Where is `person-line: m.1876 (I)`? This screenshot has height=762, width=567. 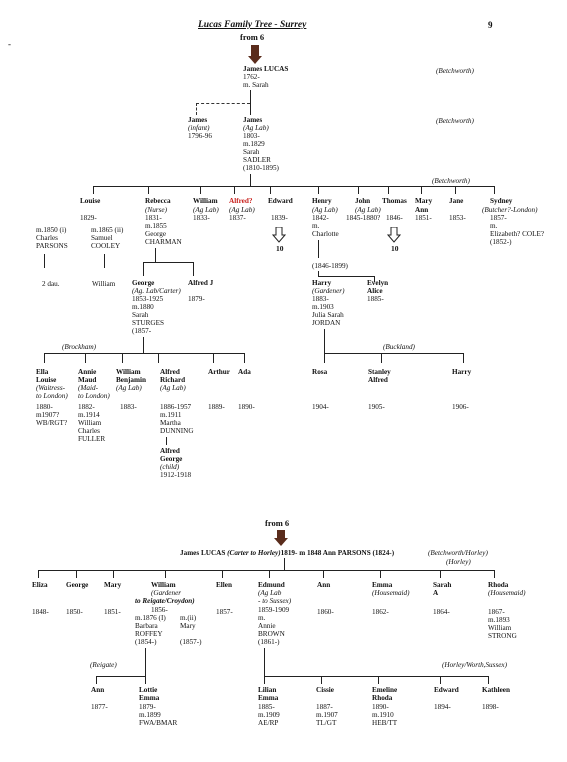 person-line: m.1876 (I) is located at coordinates (150, 618).